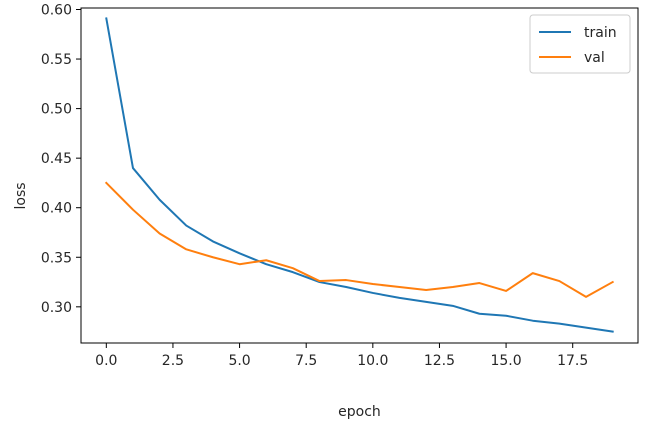  I want to click on y-axis-label: loss, so click(21, 195).